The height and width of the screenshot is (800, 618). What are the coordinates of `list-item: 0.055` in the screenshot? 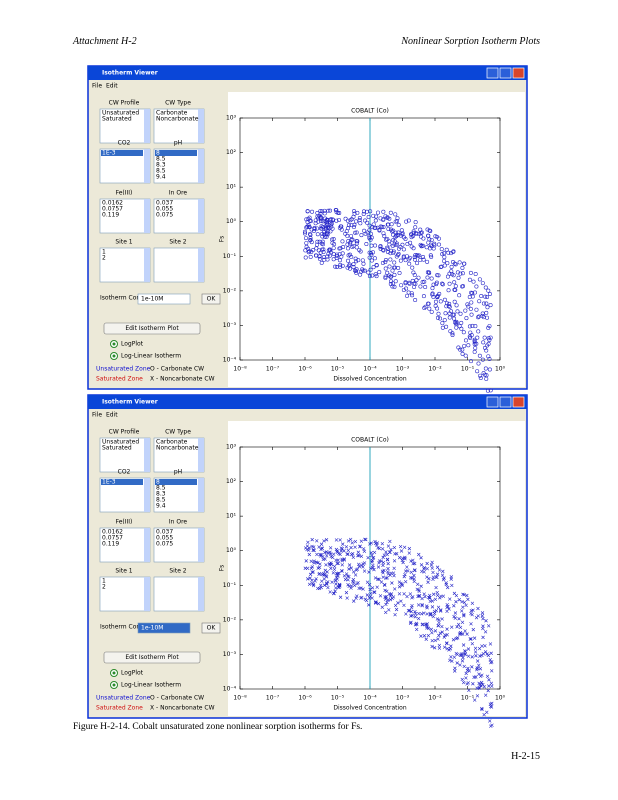 It's located at (164, 538).